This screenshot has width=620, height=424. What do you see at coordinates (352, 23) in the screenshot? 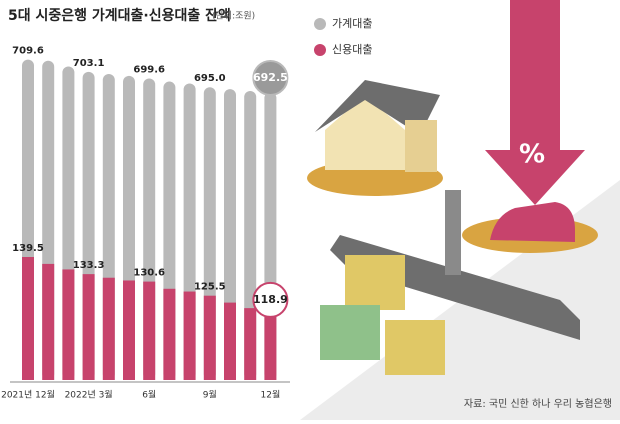
I see `legend-label: 가계대출` at bounding box center [352, 23].